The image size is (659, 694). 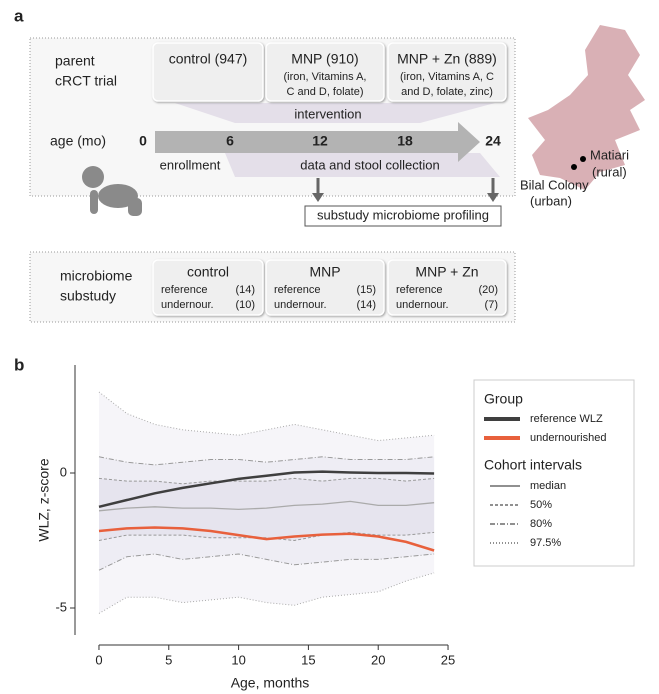 I want to click on baby-icon, so click(x=112, y=191).